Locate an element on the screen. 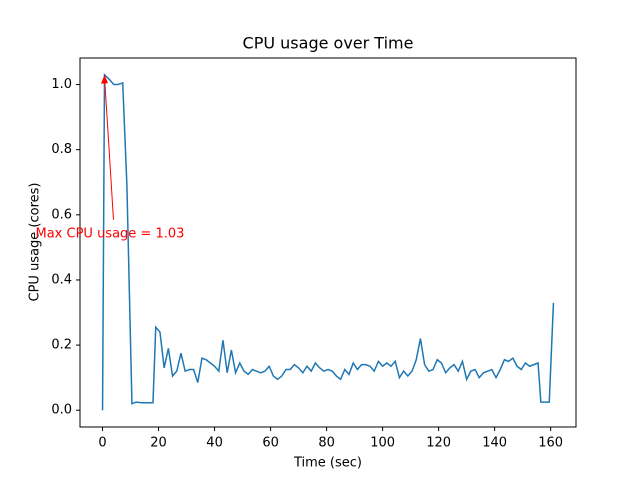 Image resolution: width=640 pixels, height=480 pixels. y-tick-label: 0.2 is located at coordinates (61, 345).